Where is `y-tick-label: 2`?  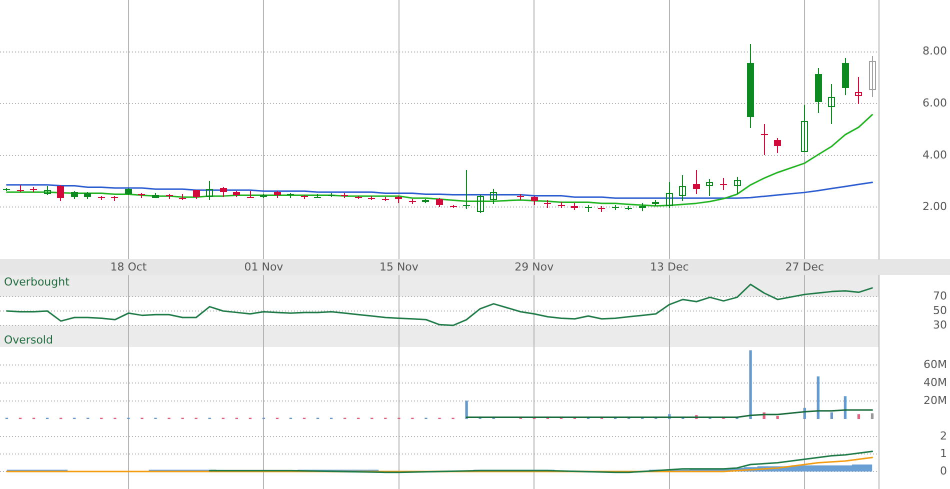
y-tick-label: 2 is located at coordinates (943, 435).